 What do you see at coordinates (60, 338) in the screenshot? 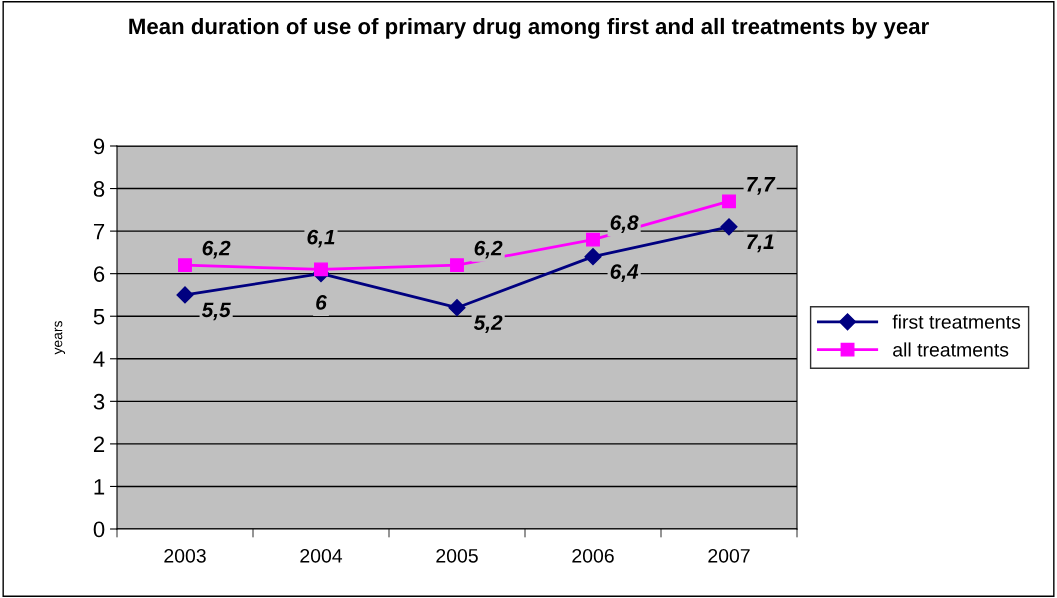
I see `y-axis-title: years` at bounding box center [60, 338].